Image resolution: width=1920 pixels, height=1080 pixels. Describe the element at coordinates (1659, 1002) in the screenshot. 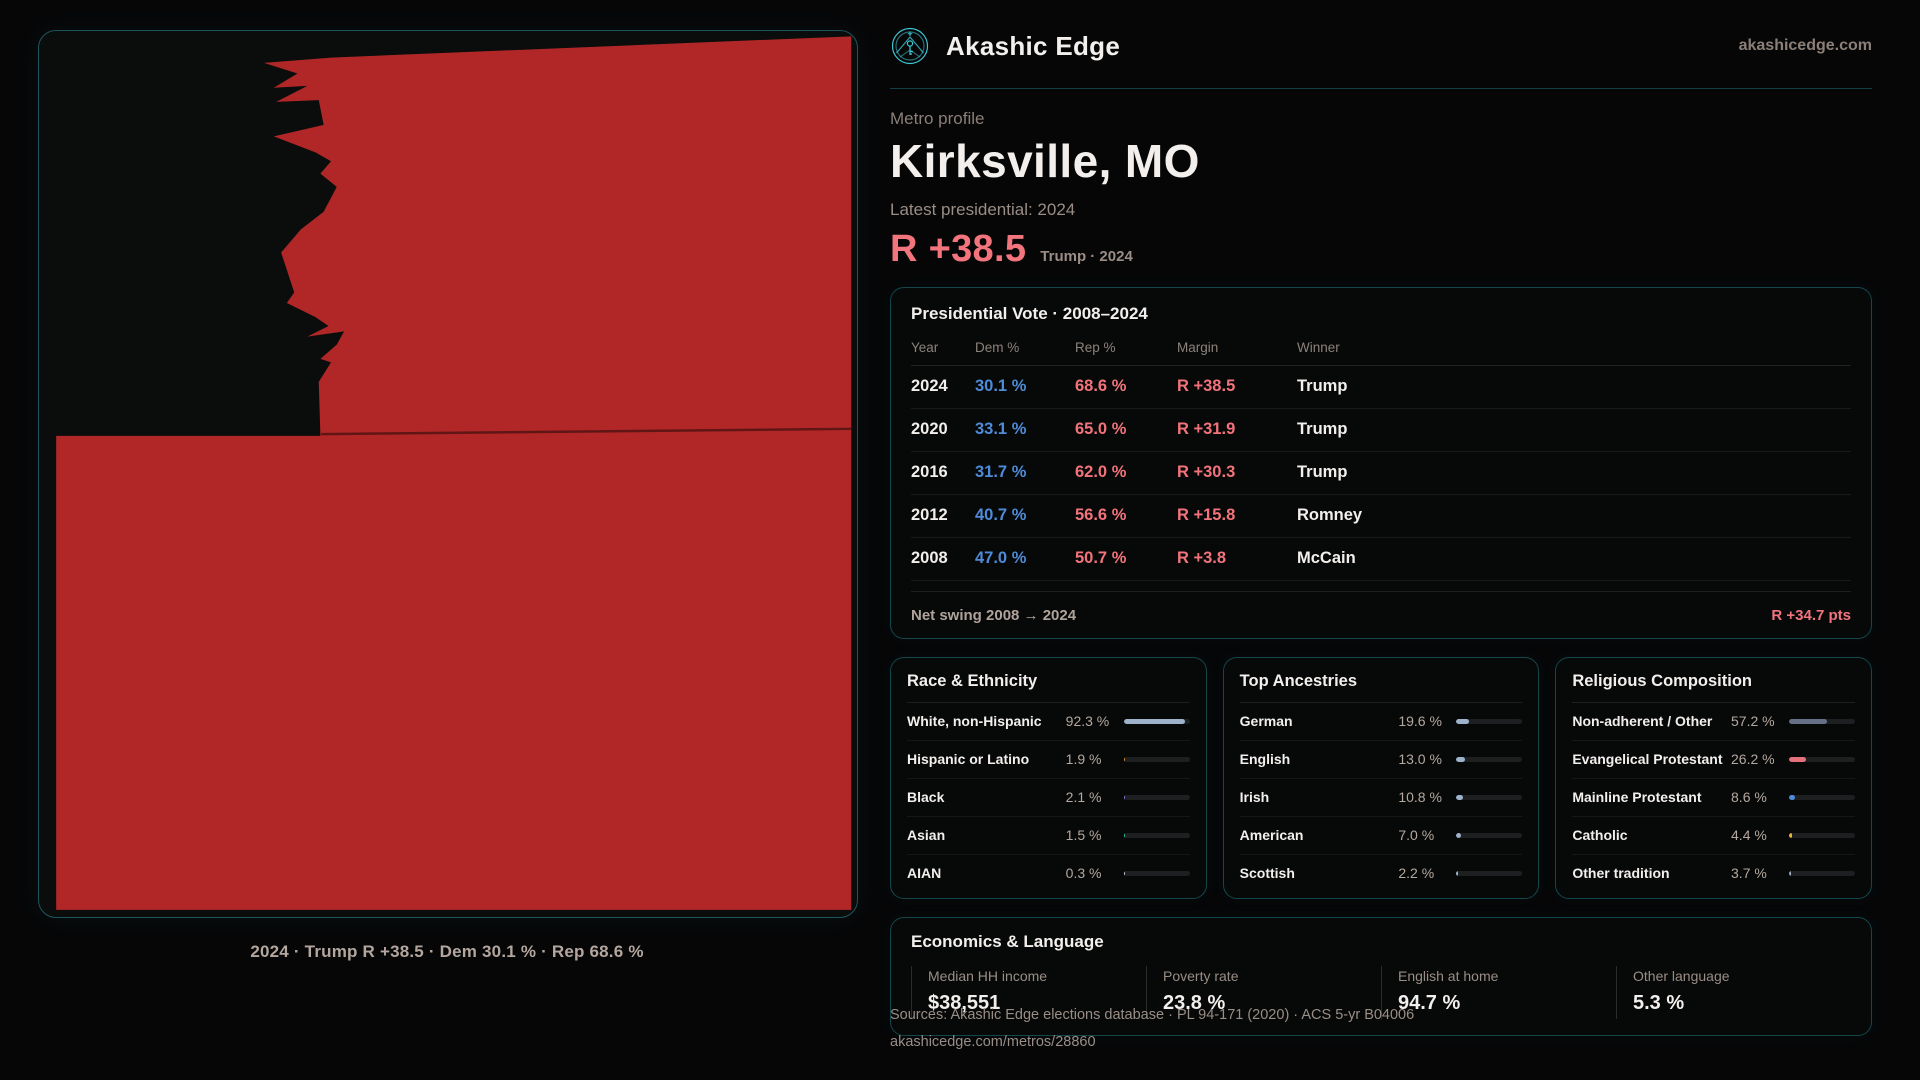

I see `economic-stat-value: 5.3 %` at that location.